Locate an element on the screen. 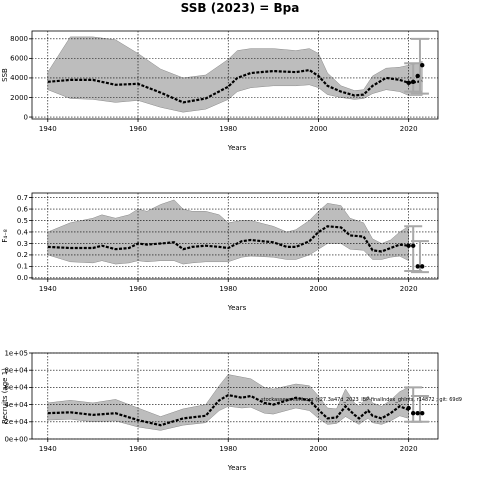  y-tick-label-6: 0.6 is located at coordinates (23, 209).